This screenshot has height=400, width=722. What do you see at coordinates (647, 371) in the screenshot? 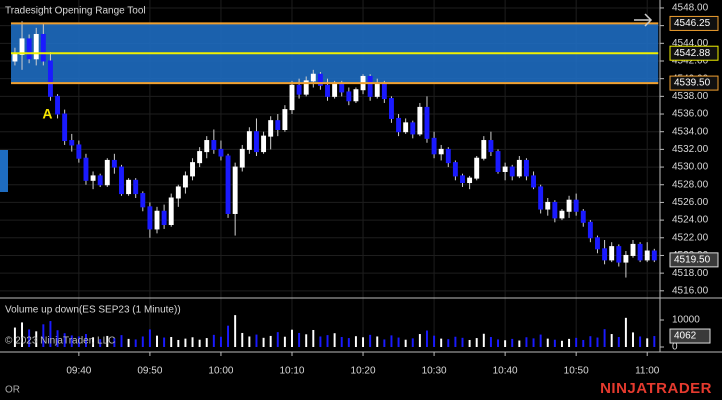
I see `x-tick-label: 11:00` at bounding box center [647, 371].